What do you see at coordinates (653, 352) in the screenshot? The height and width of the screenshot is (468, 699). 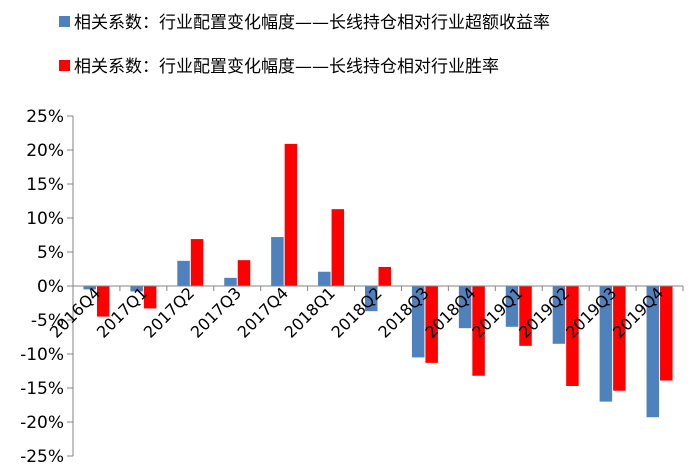 I see `bar-series-1-2019Q4` at bounding box center [653, 352].